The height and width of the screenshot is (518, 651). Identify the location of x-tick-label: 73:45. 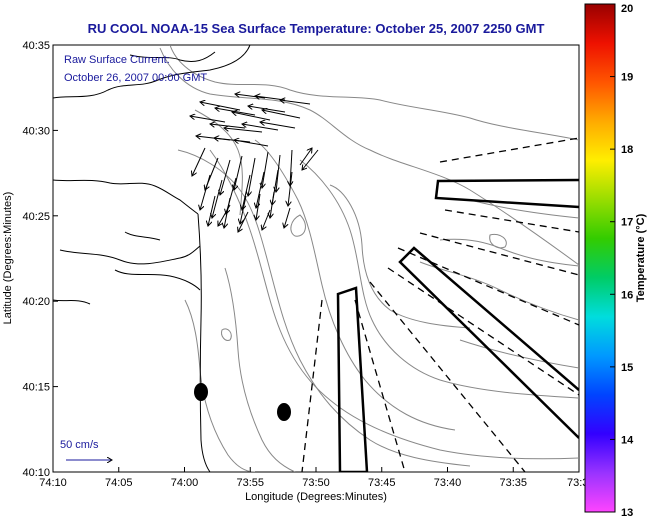
(382, 483).